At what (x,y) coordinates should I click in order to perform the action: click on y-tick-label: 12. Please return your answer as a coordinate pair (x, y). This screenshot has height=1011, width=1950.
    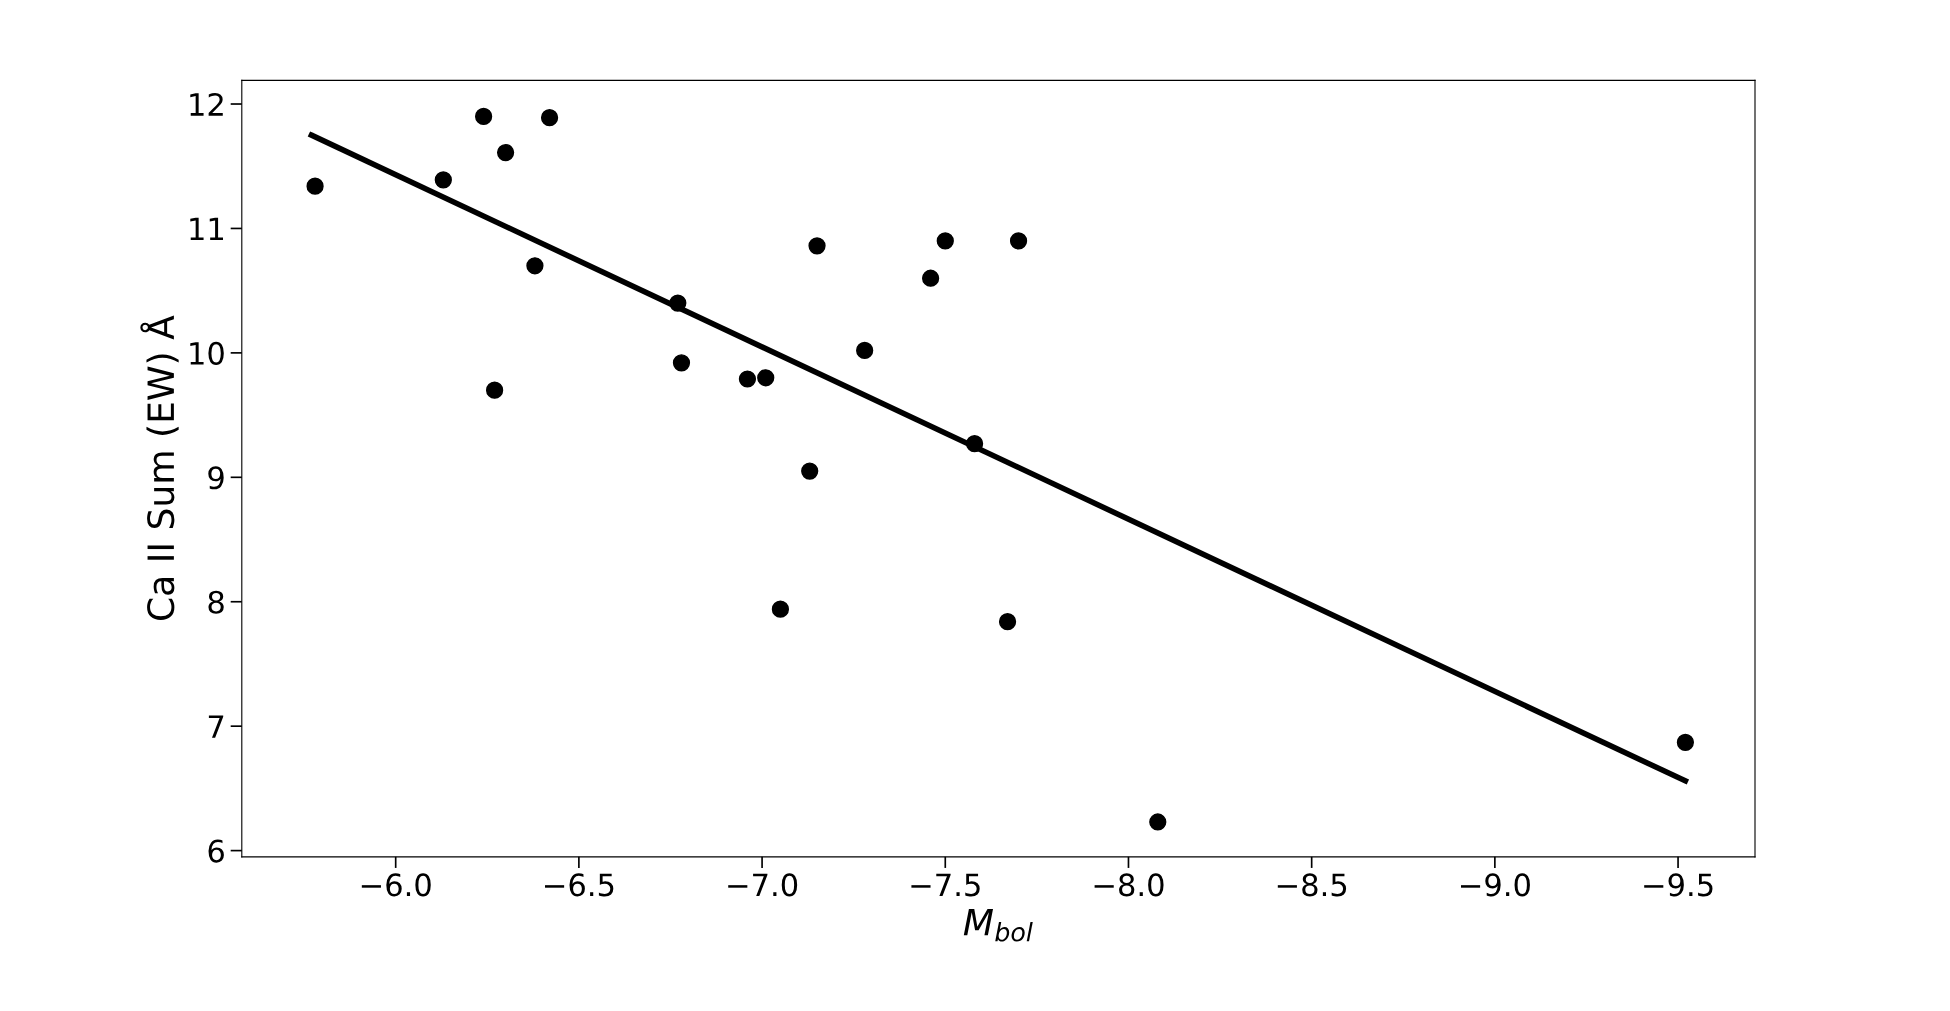
    Looking at the image, I should click on (206, 104).